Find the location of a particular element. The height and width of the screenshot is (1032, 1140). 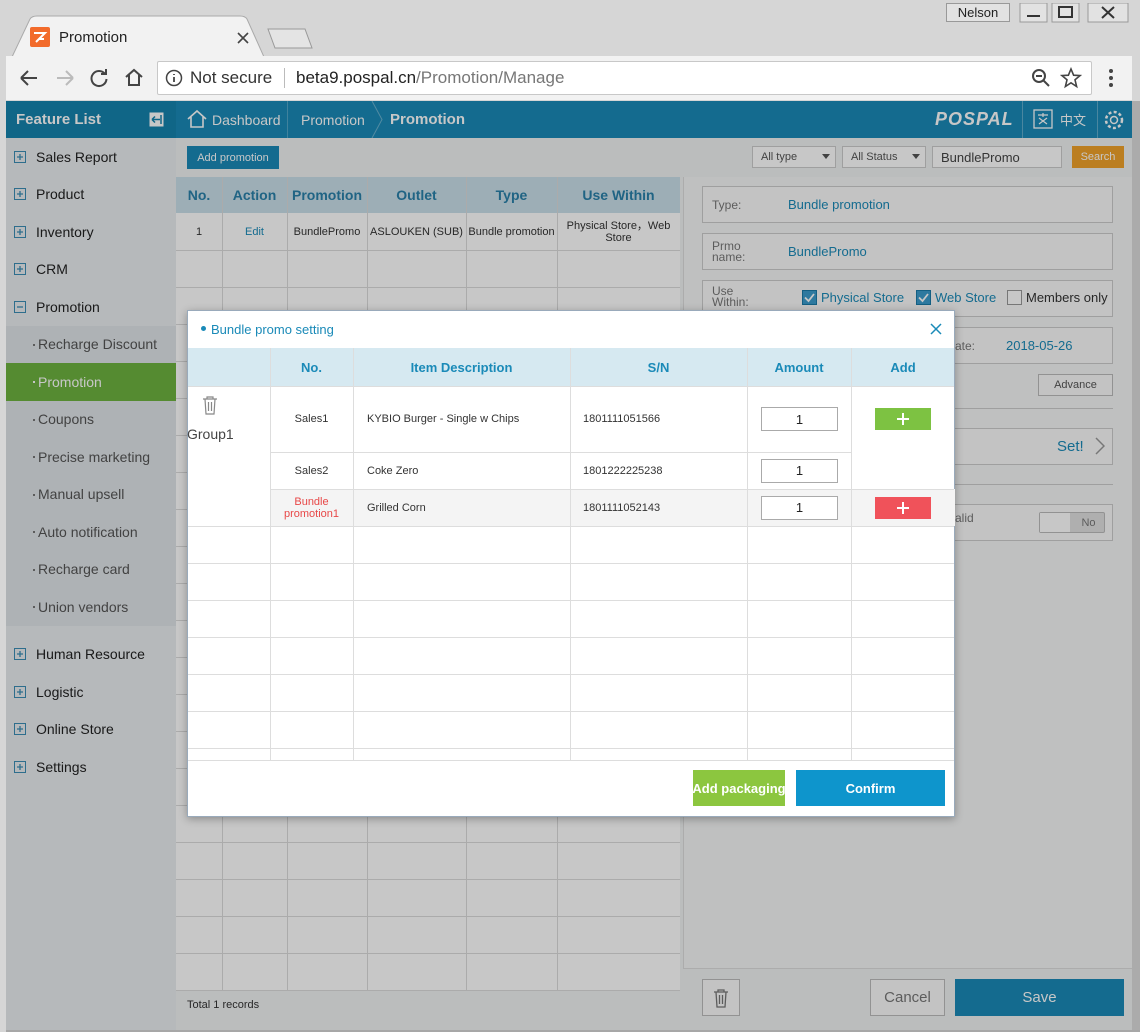

nav-subitem: Precise marketing is located at coordinates (94, 456).